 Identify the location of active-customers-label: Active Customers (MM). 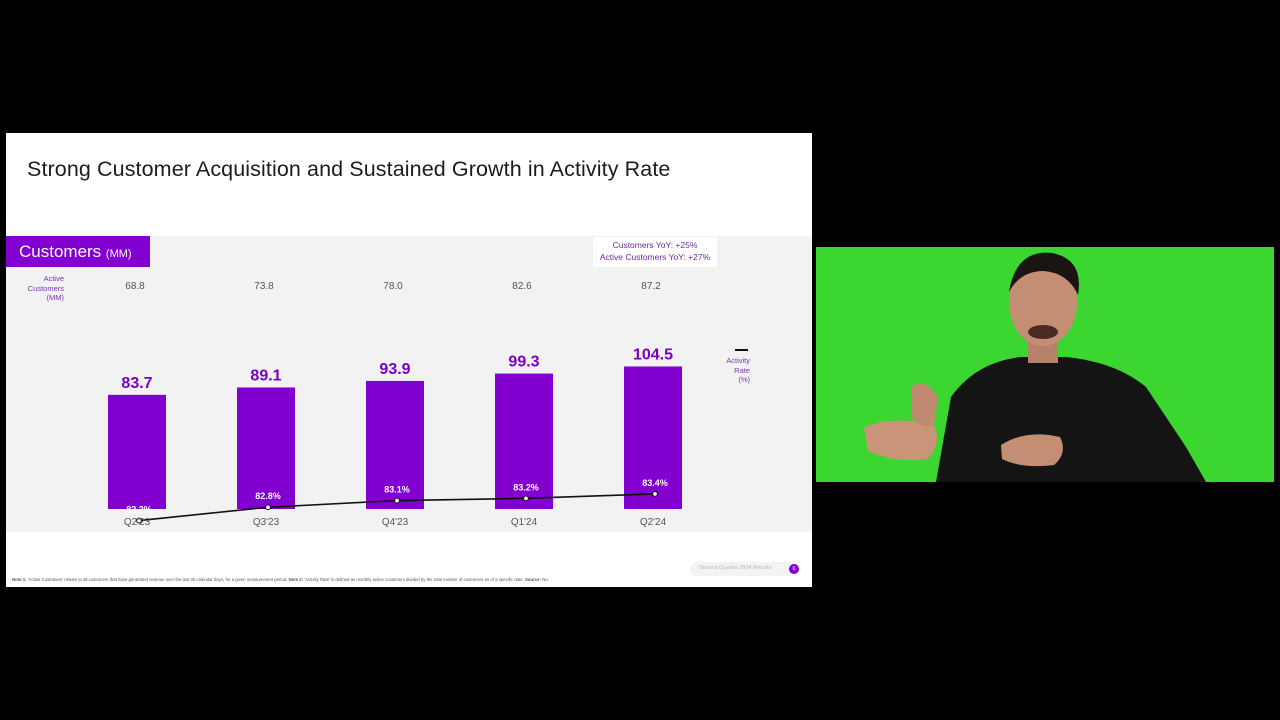
(42, 288).